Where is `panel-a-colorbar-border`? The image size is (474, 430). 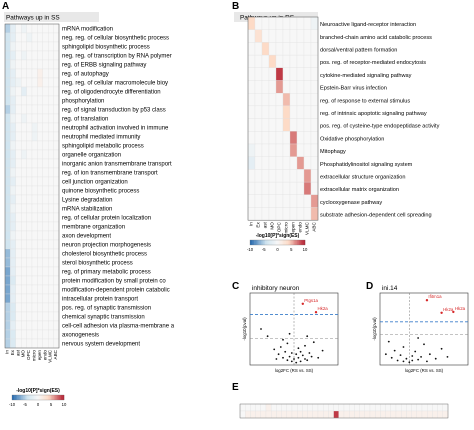 panel-a-colorbar-border is located at coordinates (38, 397).